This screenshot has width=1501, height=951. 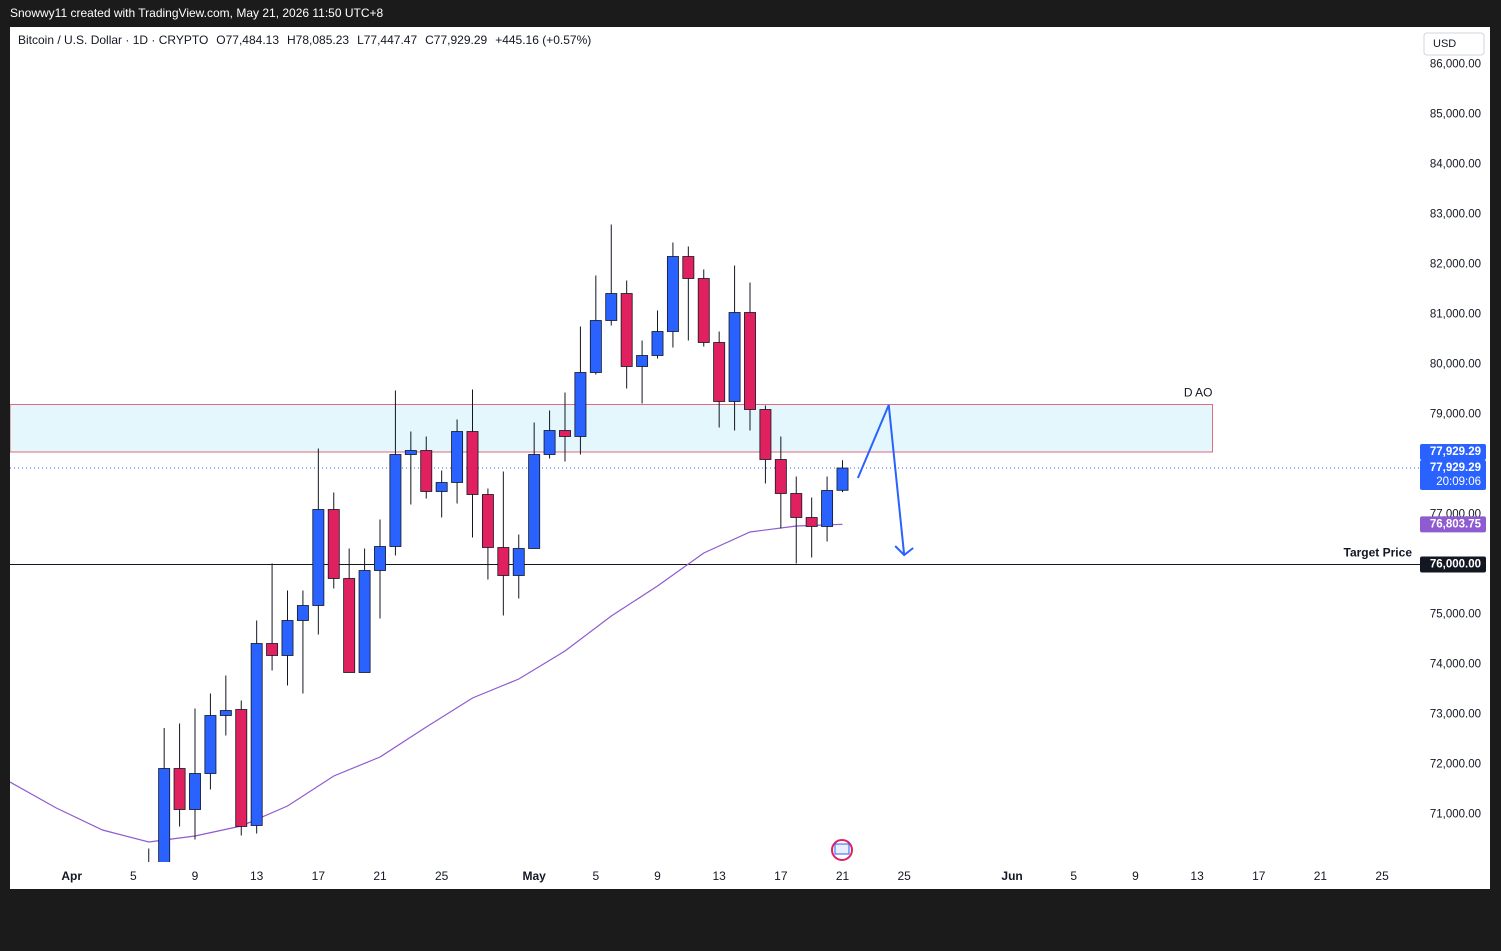 I want to click on currency-box, so click(x=1454, y=44).